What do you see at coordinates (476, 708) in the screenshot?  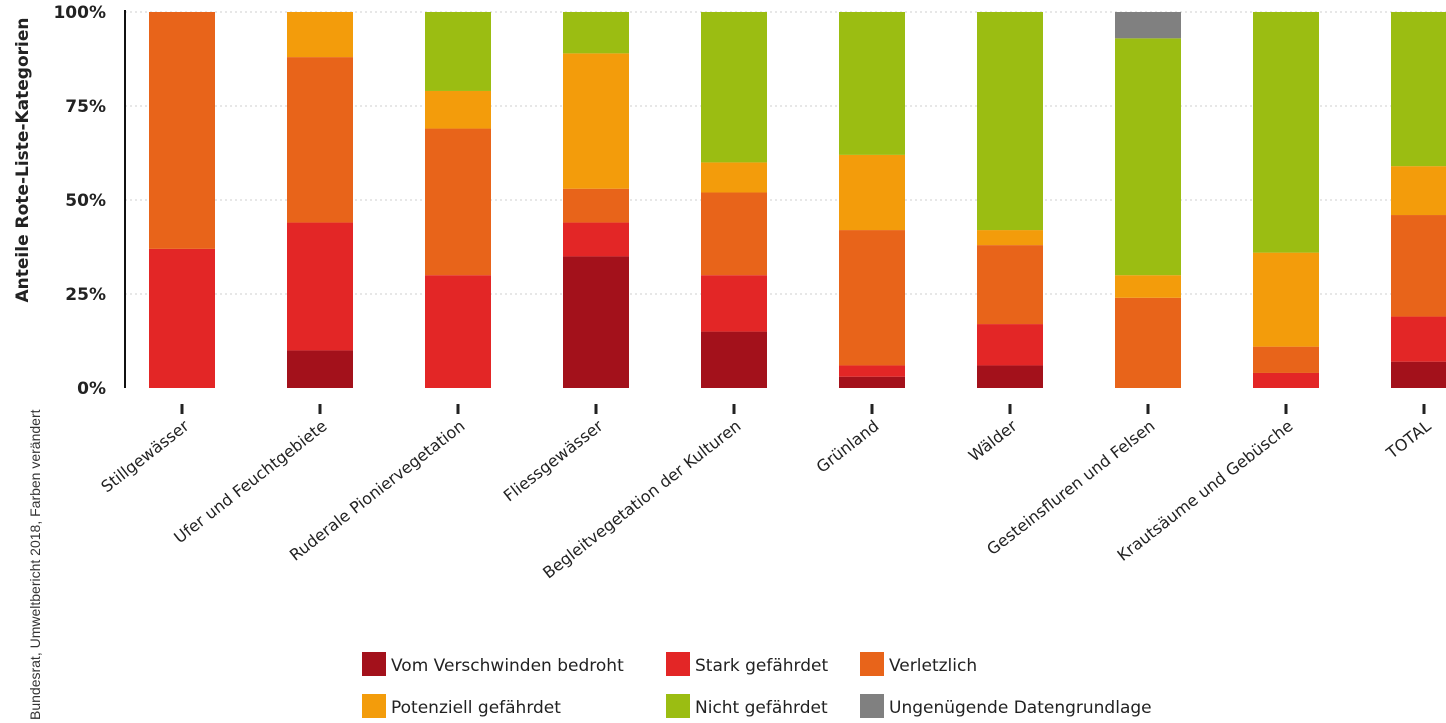 I see `legend-label: Potenziell gefährdet` at bounding box center [476, 708].